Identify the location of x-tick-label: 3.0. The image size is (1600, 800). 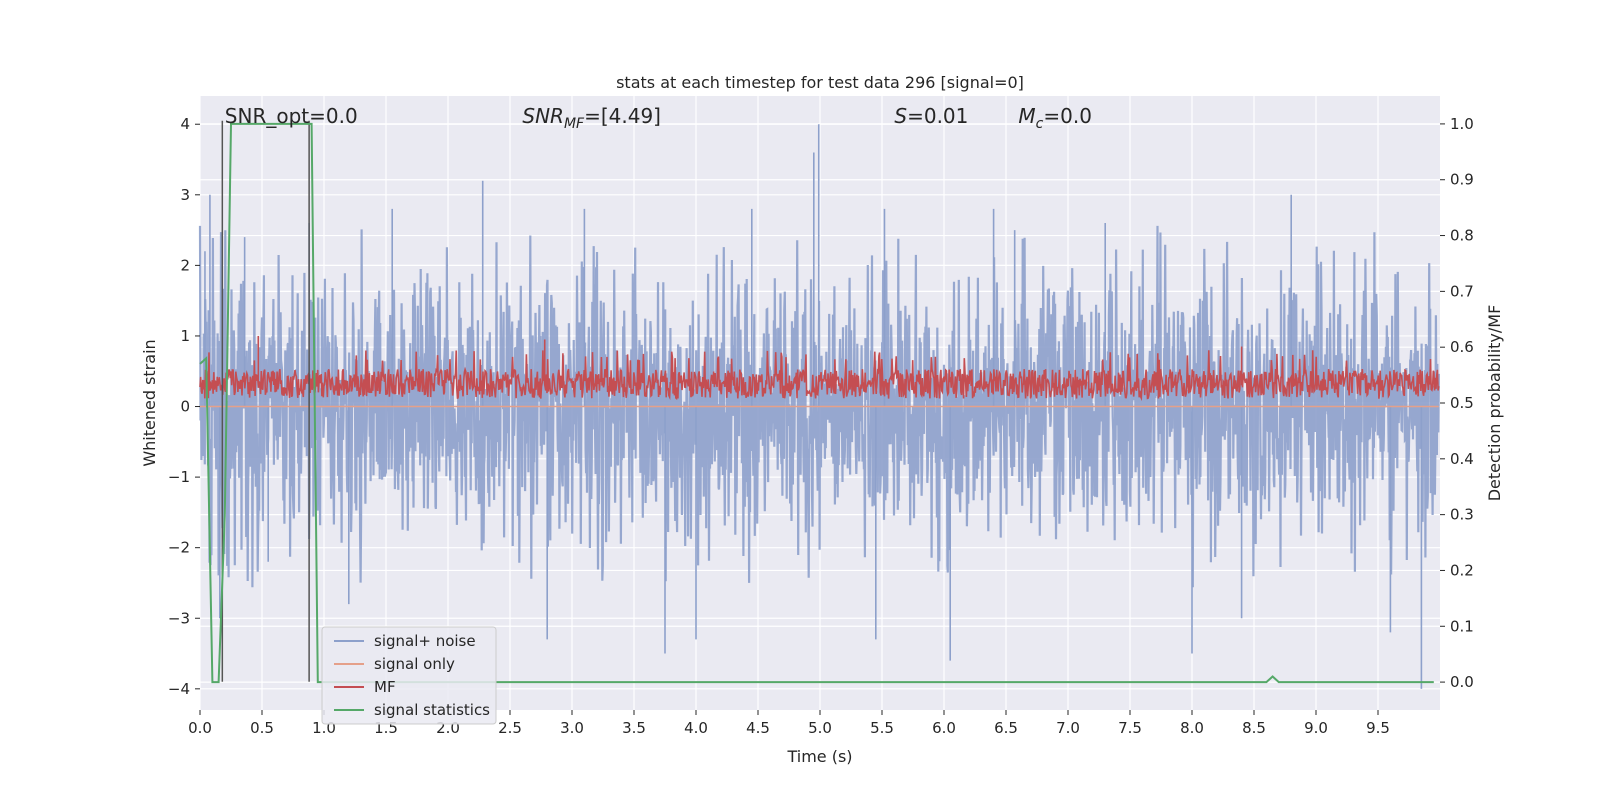
(572, 728).